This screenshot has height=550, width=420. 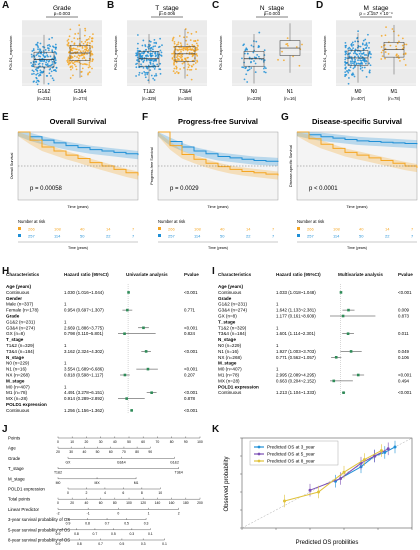 What do you see at coordinates (218, 121) in the screenshot?
I see `survival-title: Progress-free Survival` at bounding box center [218, 121].